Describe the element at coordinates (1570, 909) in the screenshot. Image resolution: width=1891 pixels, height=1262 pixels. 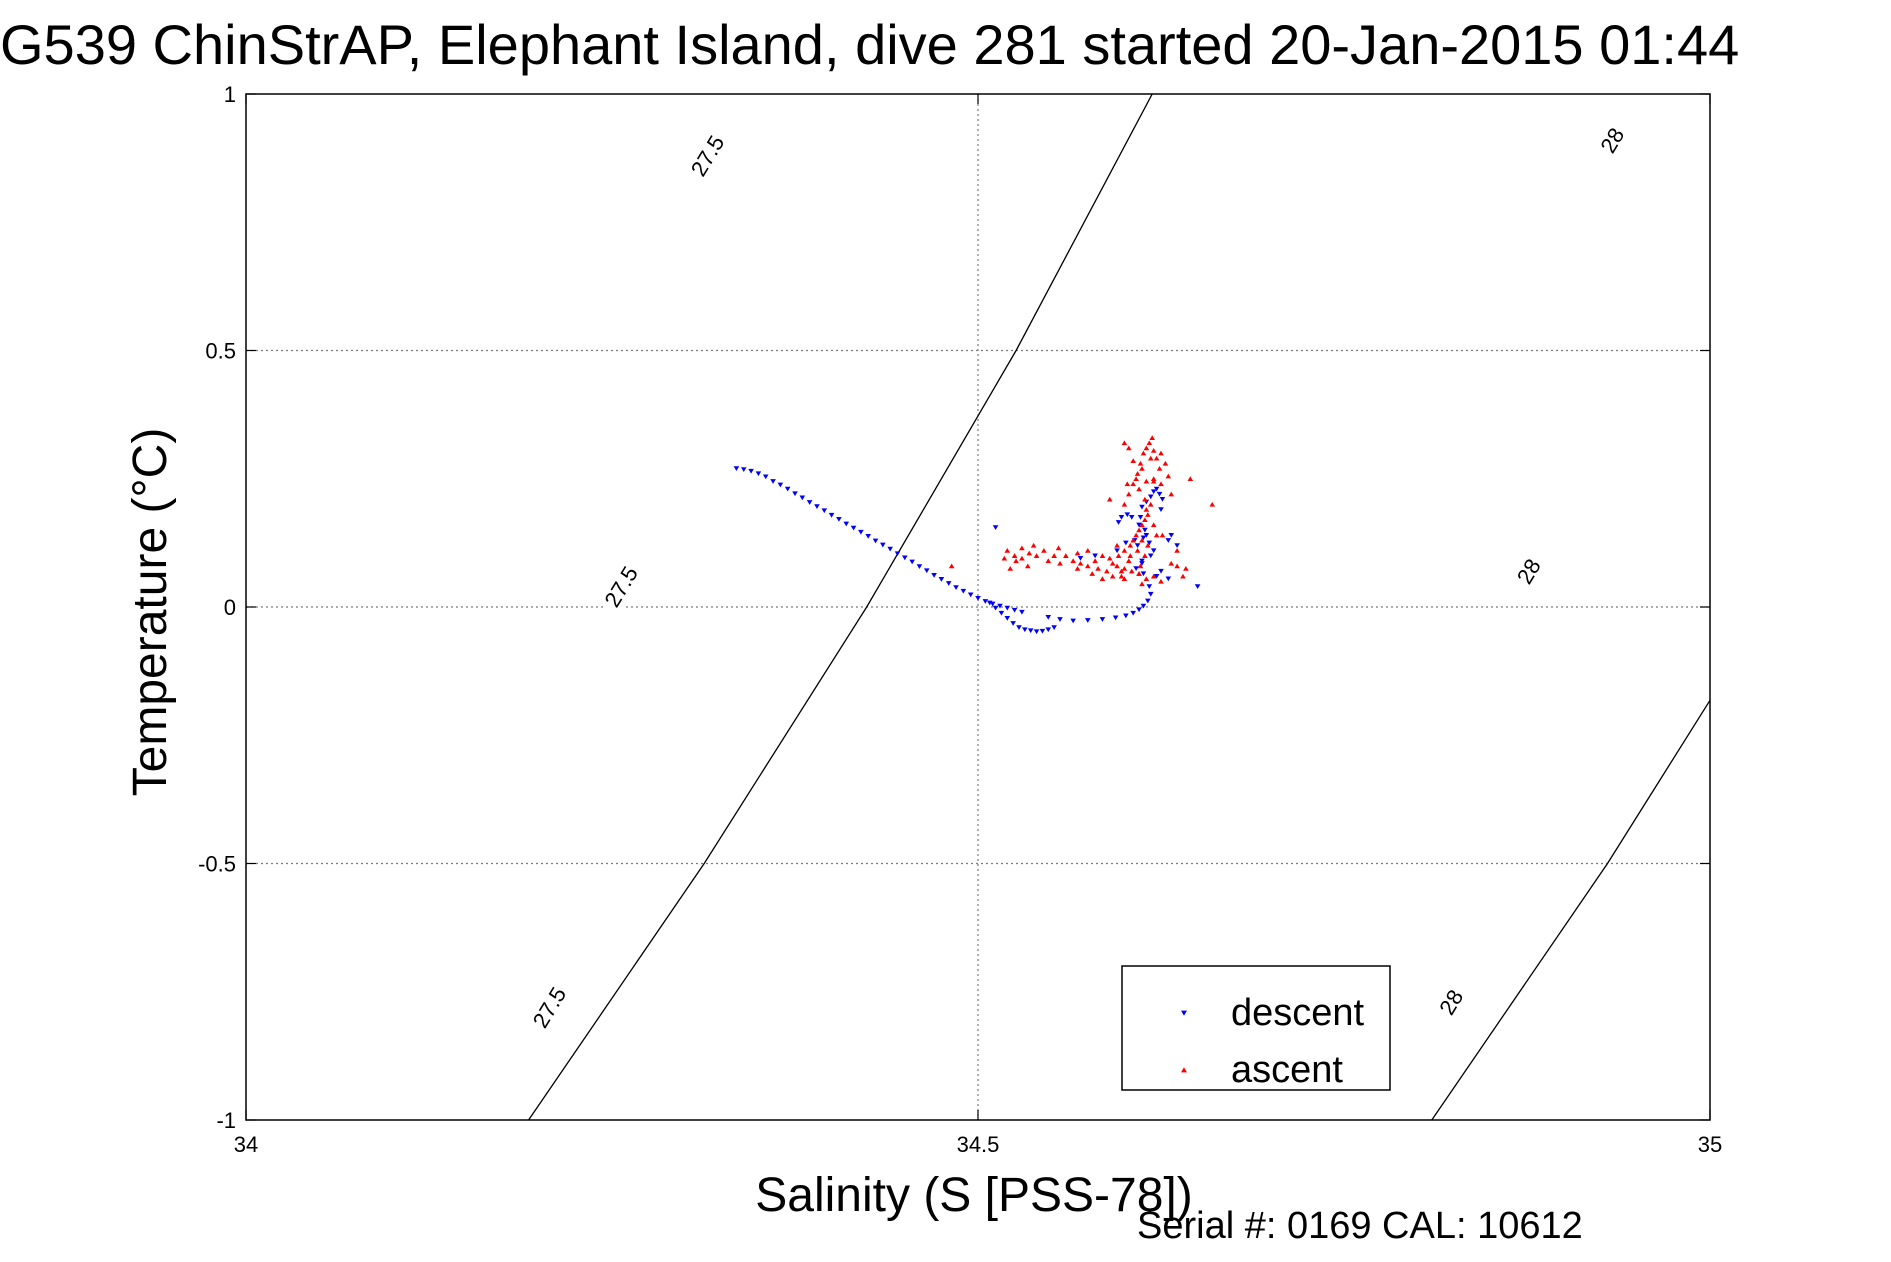
I see `isopycnal-line` at that location.